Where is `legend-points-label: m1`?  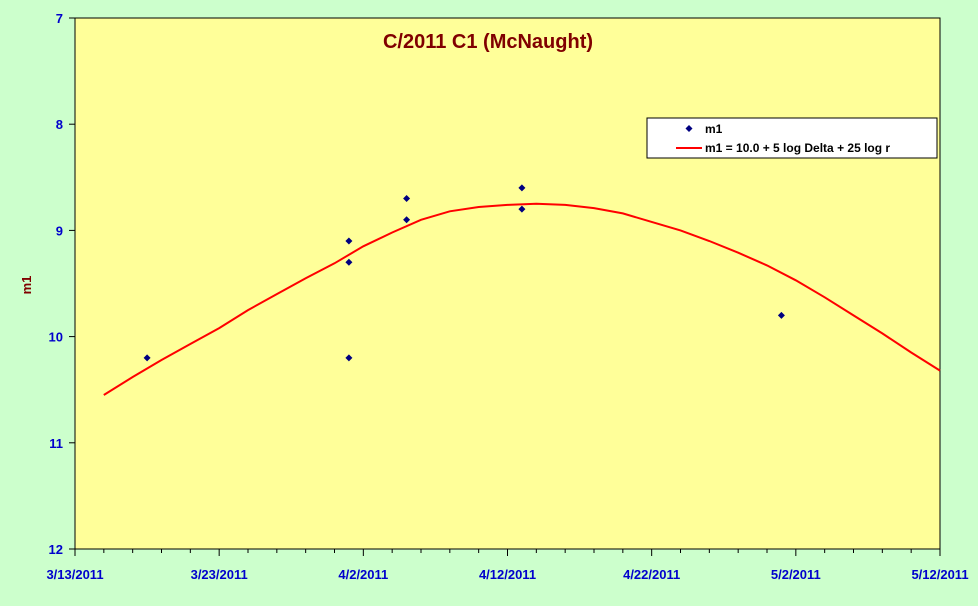
legend-points-label: m1 is located at coordinates (714, 129).